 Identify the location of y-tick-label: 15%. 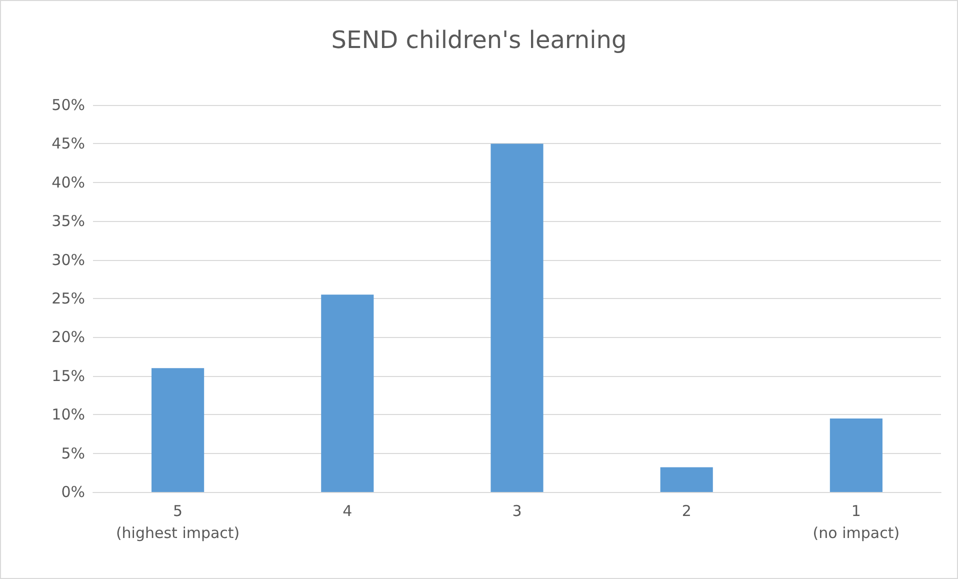
(68, 375).